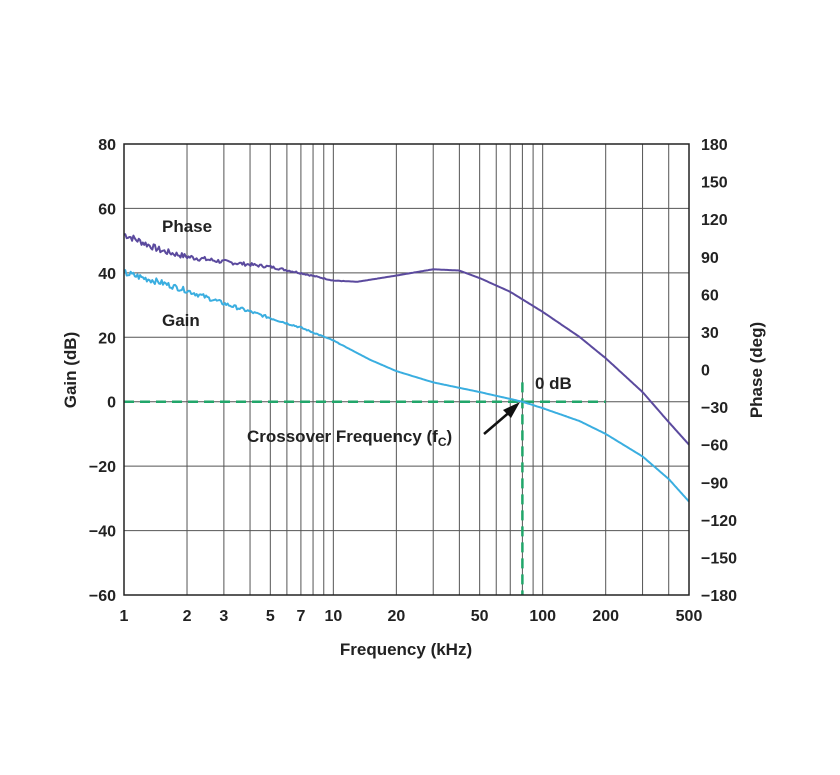 The width and height of the screenshot is (840, 775). Describe the element at coordinates (714, 446) in the screenshot. I see `y-right-tick-label: −60` at that location.